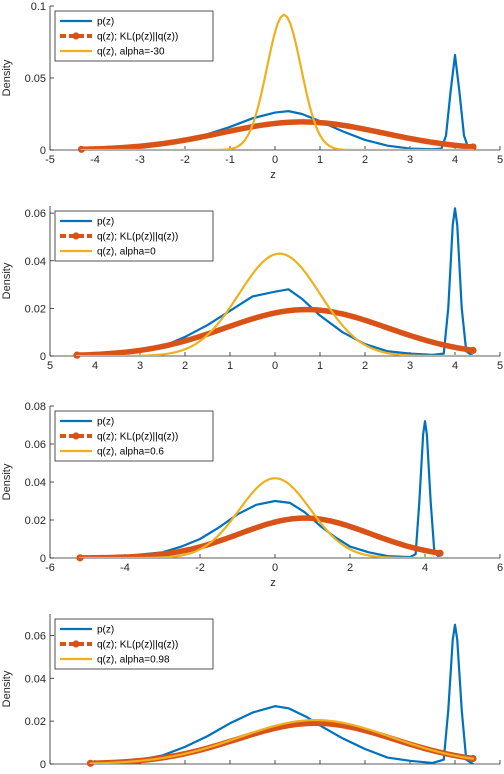  I want to click on legend: p(z) q(z); KL(p(z)||q(z)) q(z), alpha=0.98, so click(134, 644).